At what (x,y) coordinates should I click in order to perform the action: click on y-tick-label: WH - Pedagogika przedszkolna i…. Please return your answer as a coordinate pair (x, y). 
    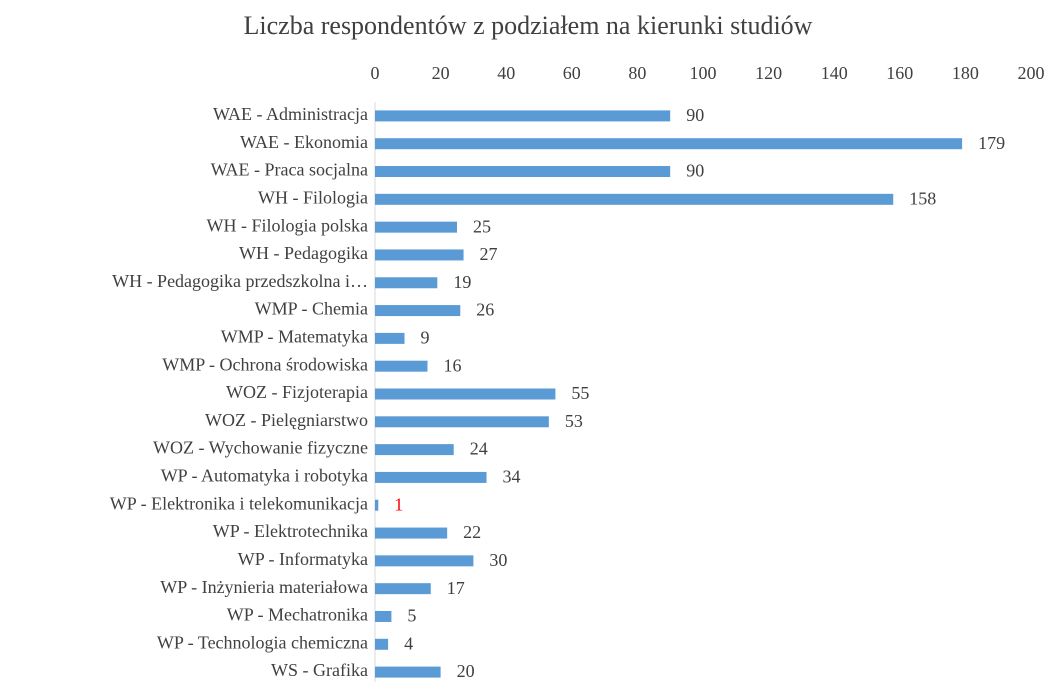
    Looking at the image, I should click on (240, 281).